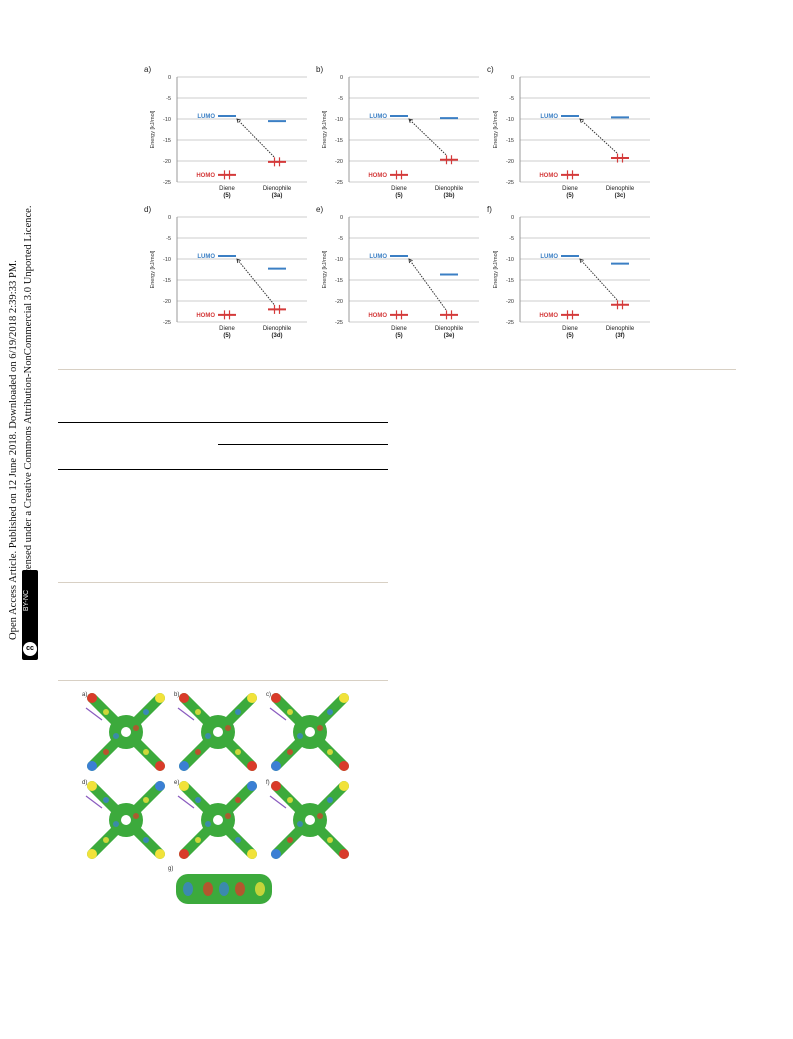  I want to click on panel-label: e), so click(319, 209).